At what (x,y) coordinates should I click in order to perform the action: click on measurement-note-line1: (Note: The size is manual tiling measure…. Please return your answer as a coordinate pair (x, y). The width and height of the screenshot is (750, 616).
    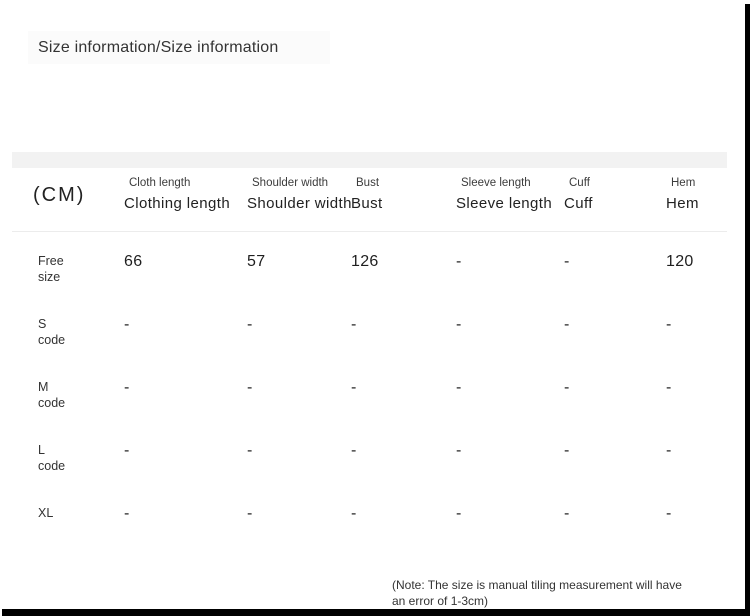
    Looking at the image, I should click on (537, 585).